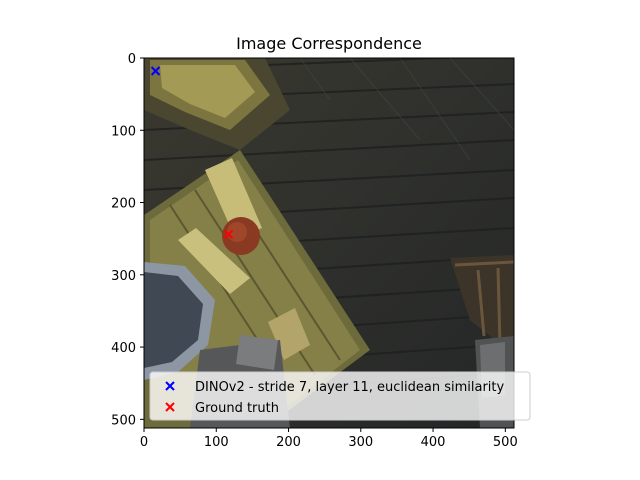 This screenshot has width=640, height=480. I want to click on chart-title: Image Correspondence, so click(329, 43).